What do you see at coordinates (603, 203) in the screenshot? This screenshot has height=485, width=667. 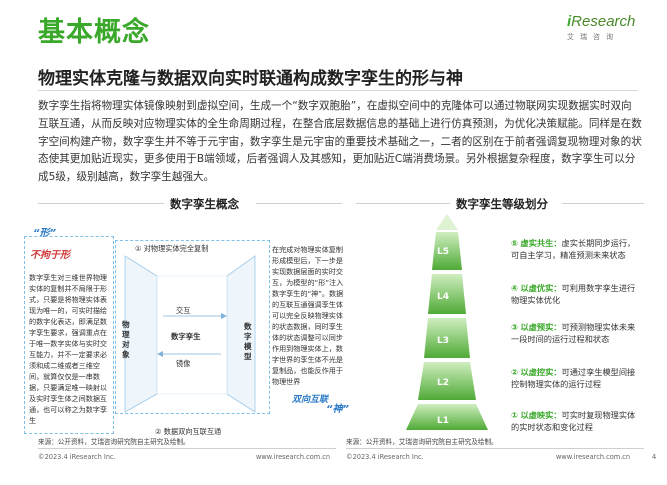 I see `right-title-rule-right` at bounding box center [603, 203].